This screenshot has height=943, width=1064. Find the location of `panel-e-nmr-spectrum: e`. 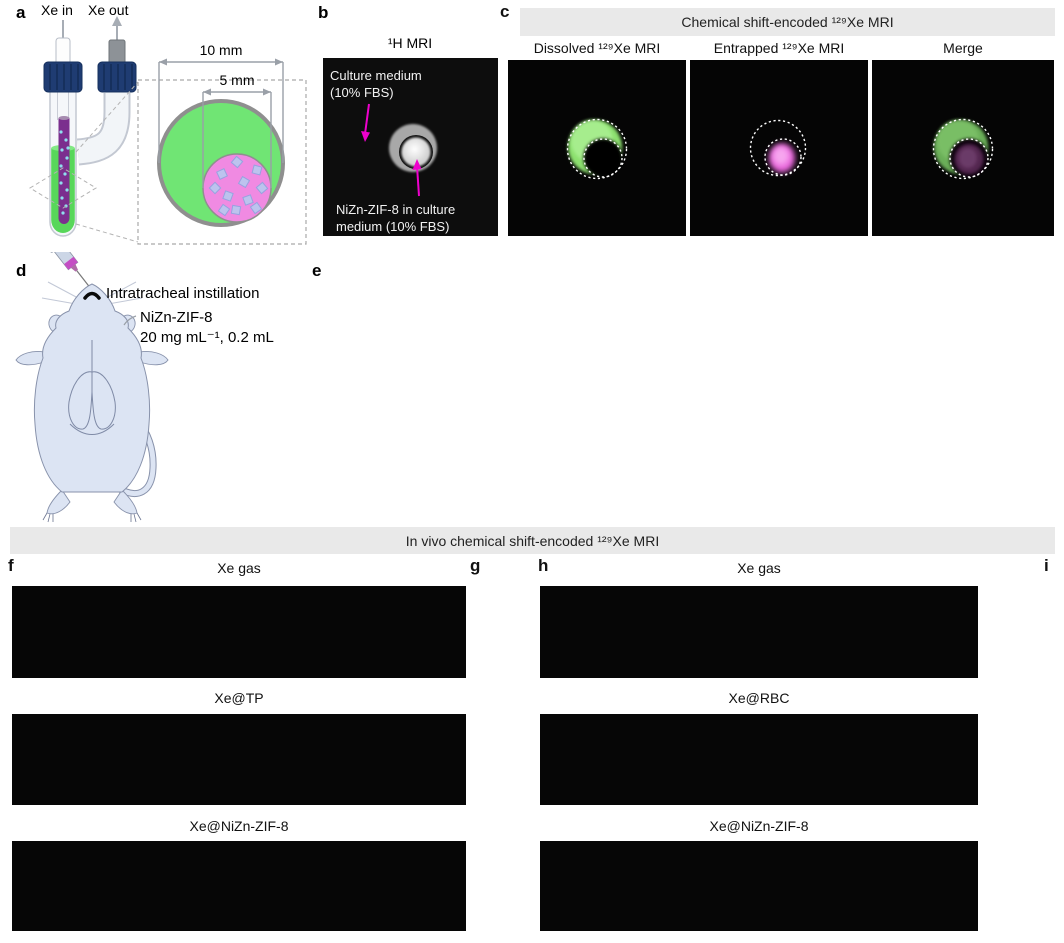

panel-e-nmr-spectrum: e is located at coordinates (316, 270).